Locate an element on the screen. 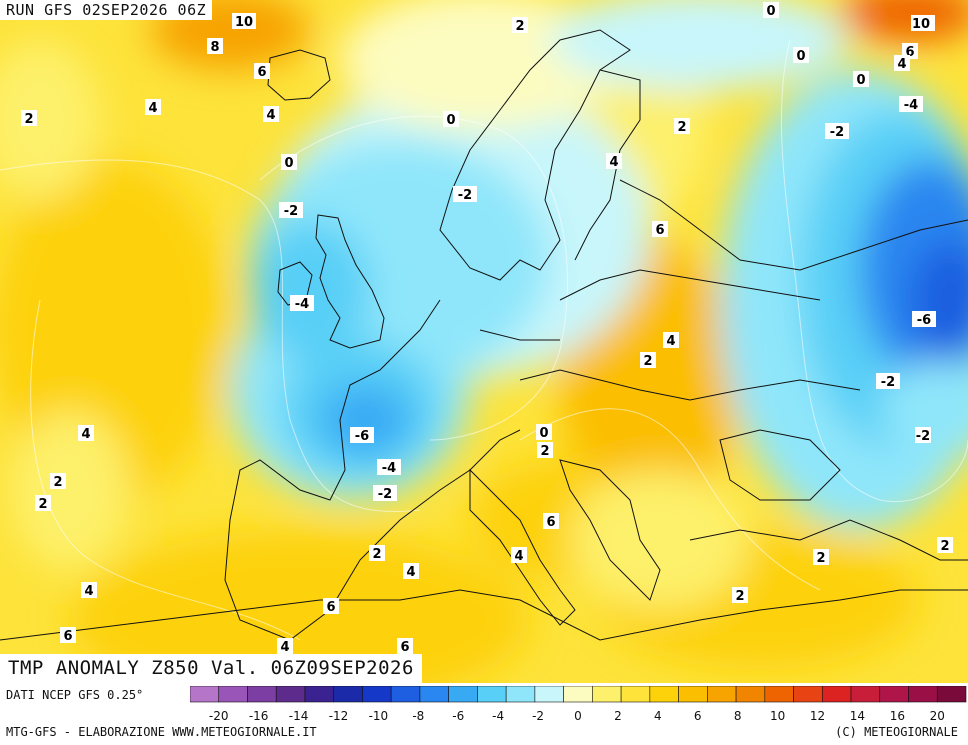 The width and height of the screenshot is (968, 745). color-scale-tick-label: -8 is located at coordinates (418, 716).